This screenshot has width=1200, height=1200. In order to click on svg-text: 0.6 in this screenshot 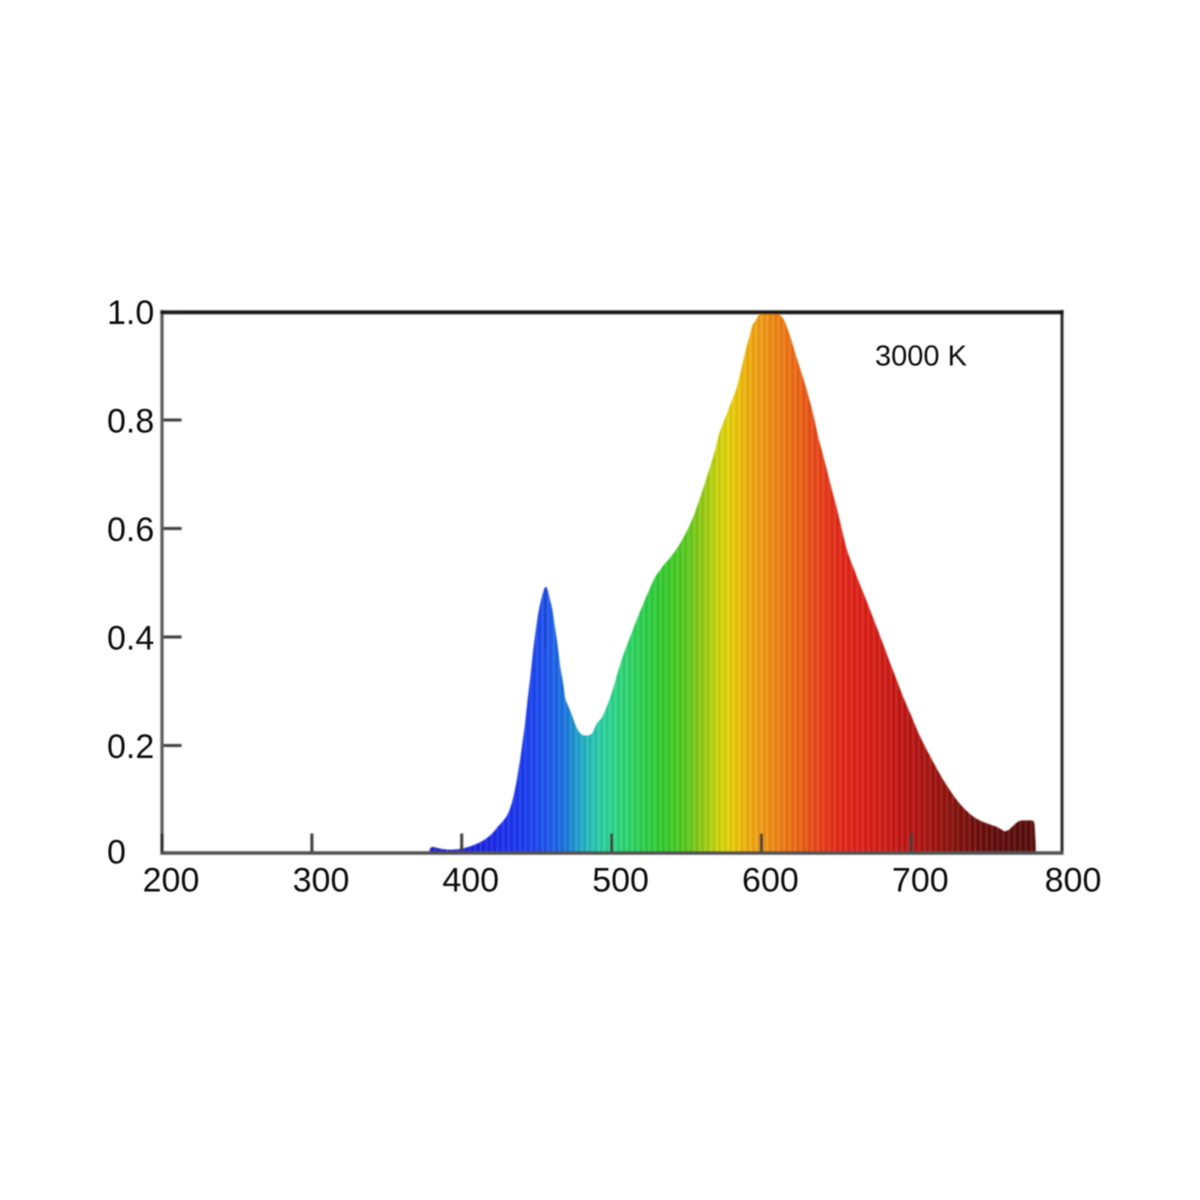, I will do `click(130, 530)`.